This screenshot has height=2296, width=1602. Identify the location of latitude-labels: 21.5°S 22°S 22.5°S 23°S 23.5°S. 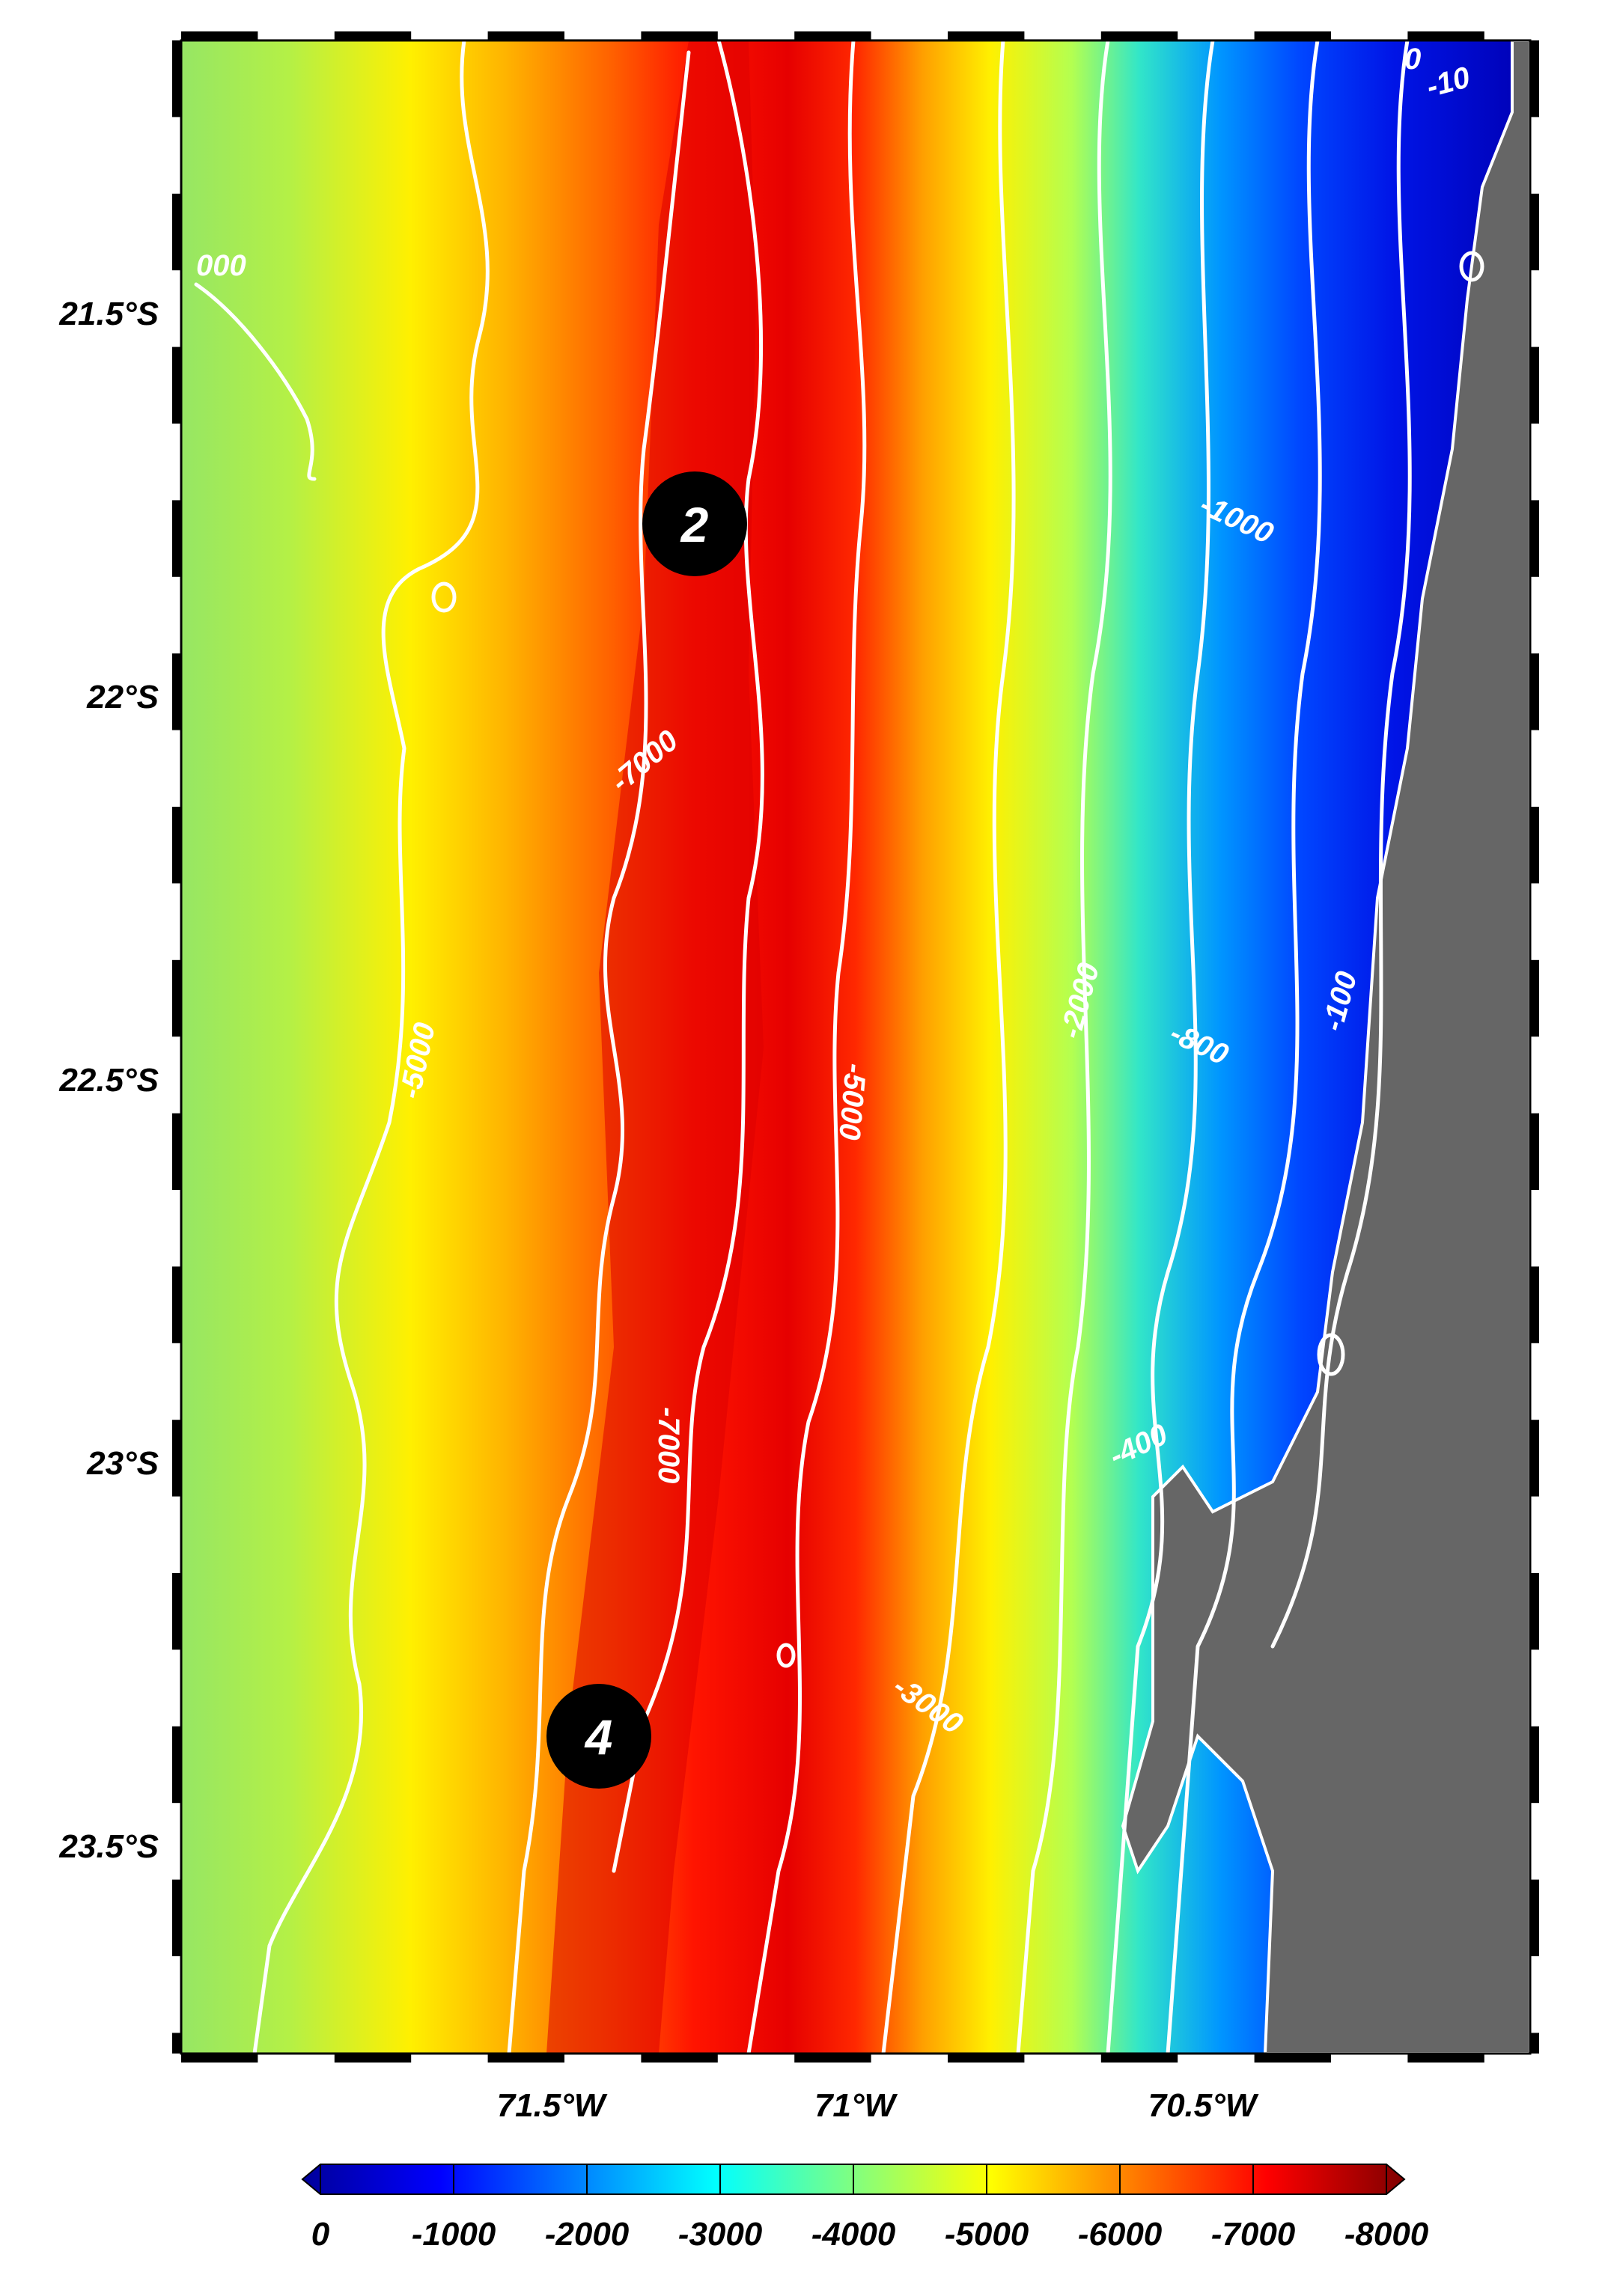
(108, 1080).